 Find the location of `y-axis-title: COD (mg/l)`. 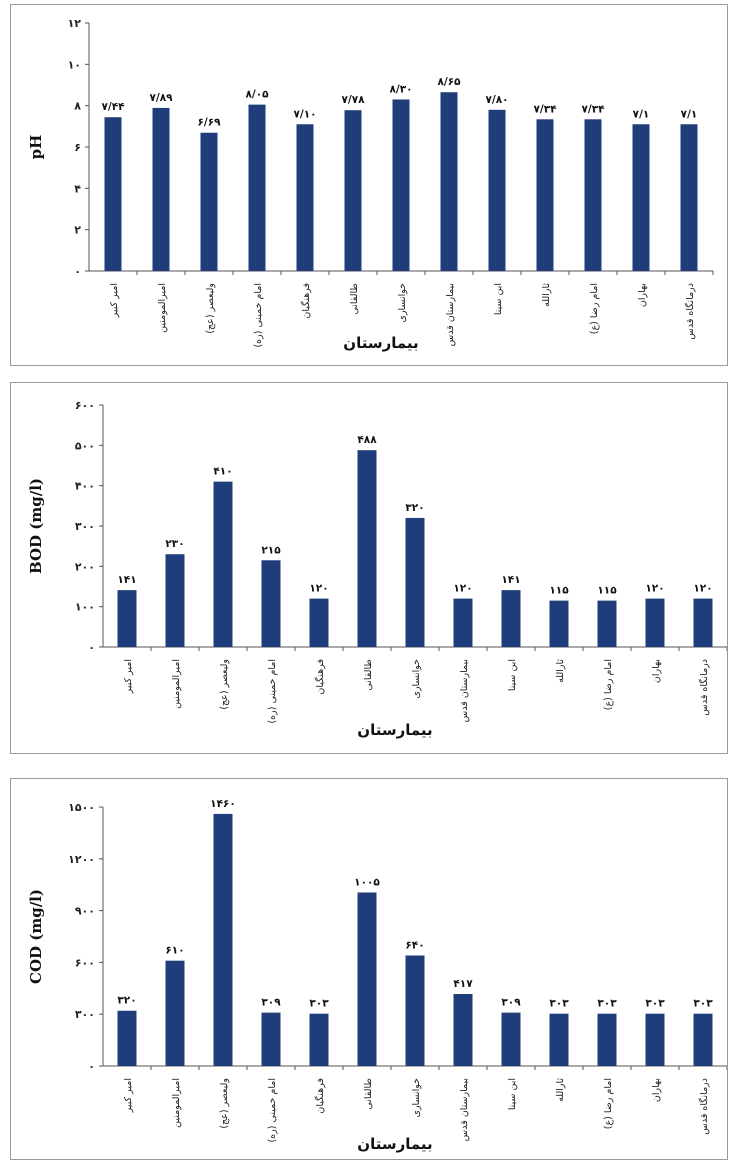

y-axis-title: COD (mg/l) is located at coordinates (36, 936).